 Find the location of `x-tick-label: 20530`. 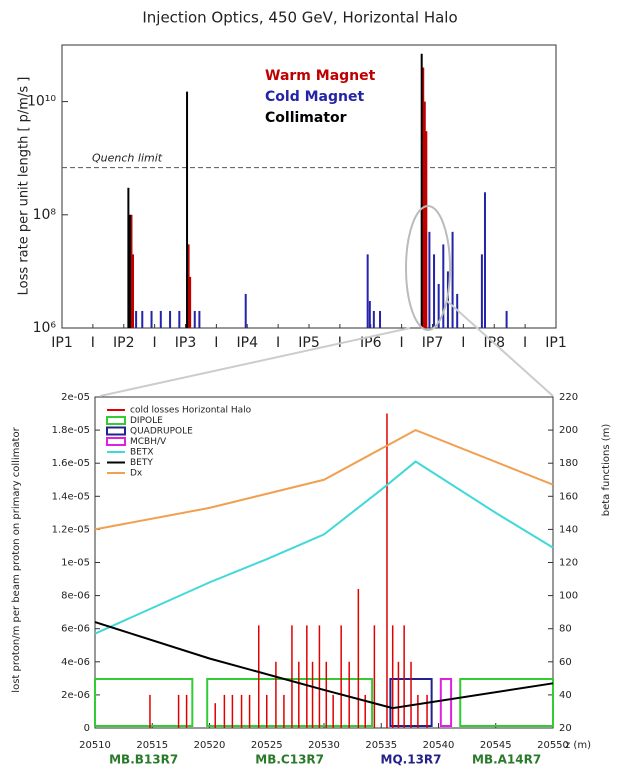

x-tick-label: 20530 is located at coordinates (324, 745).